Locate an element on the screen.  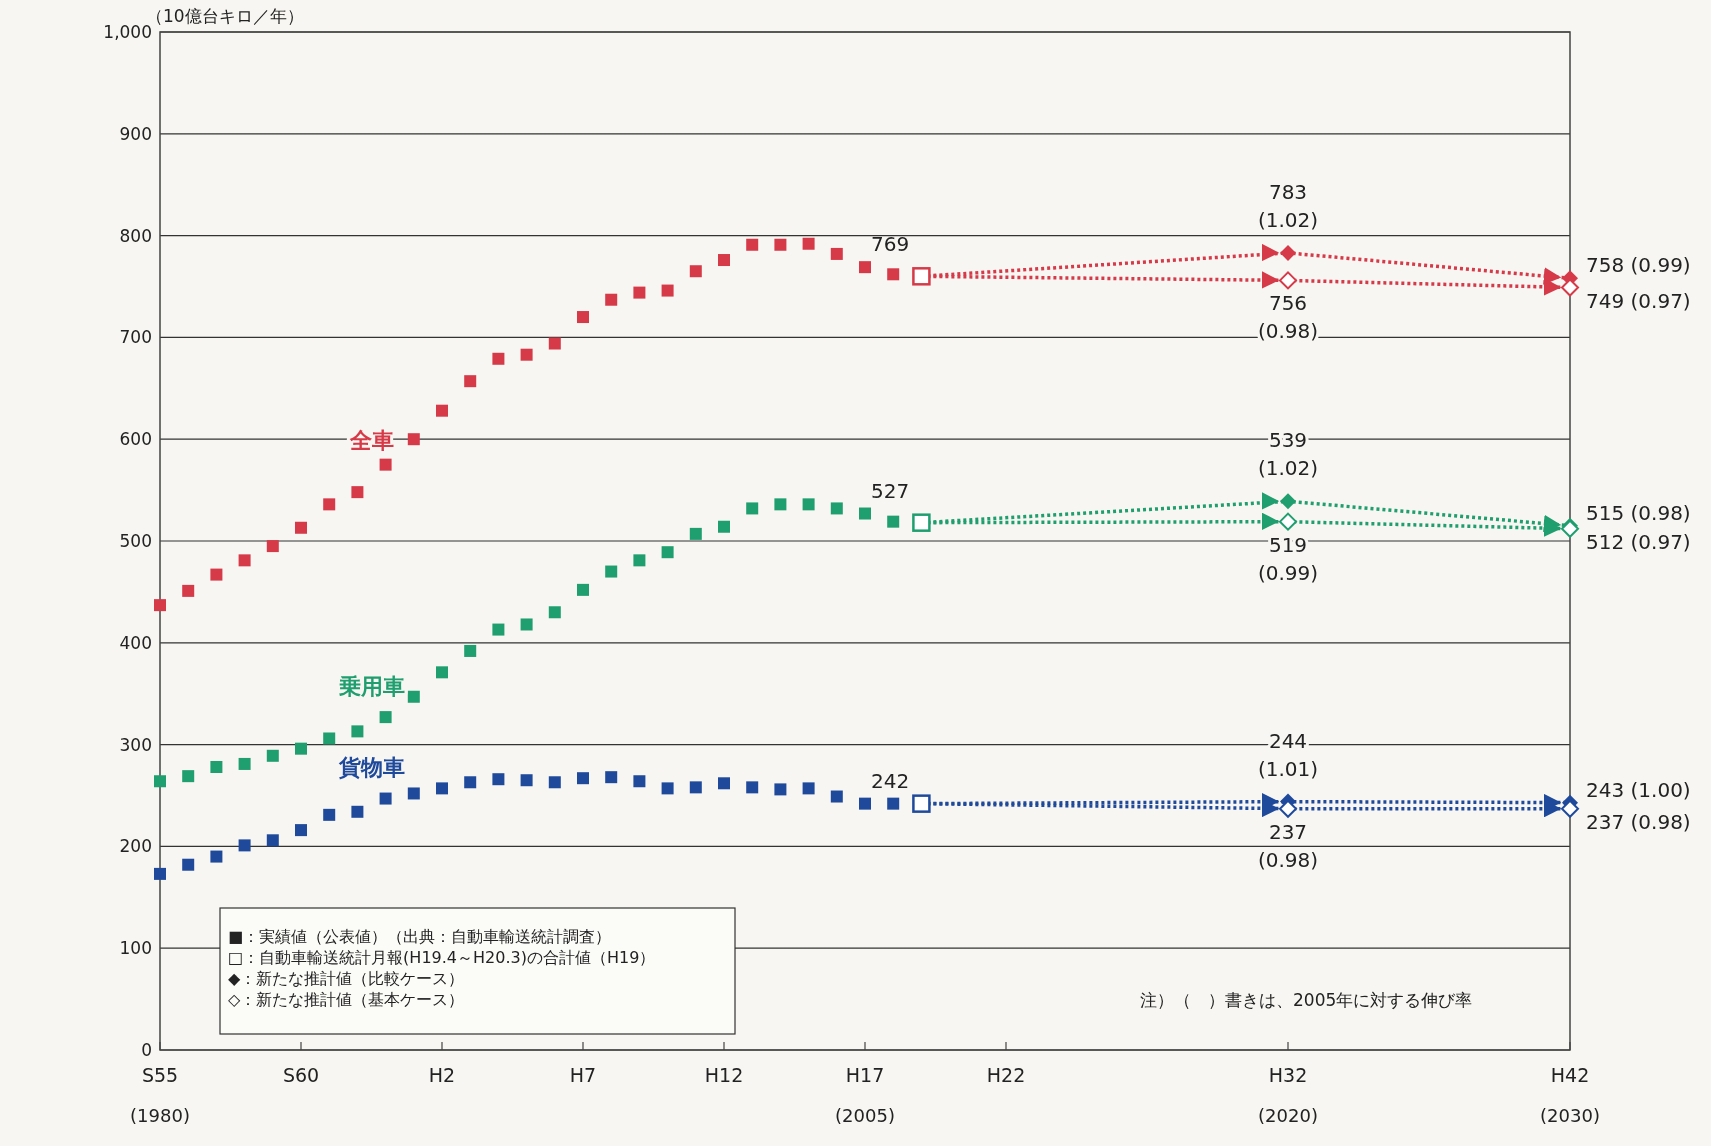
y-tick-label: 0 is located at coordinates (146, 1049).